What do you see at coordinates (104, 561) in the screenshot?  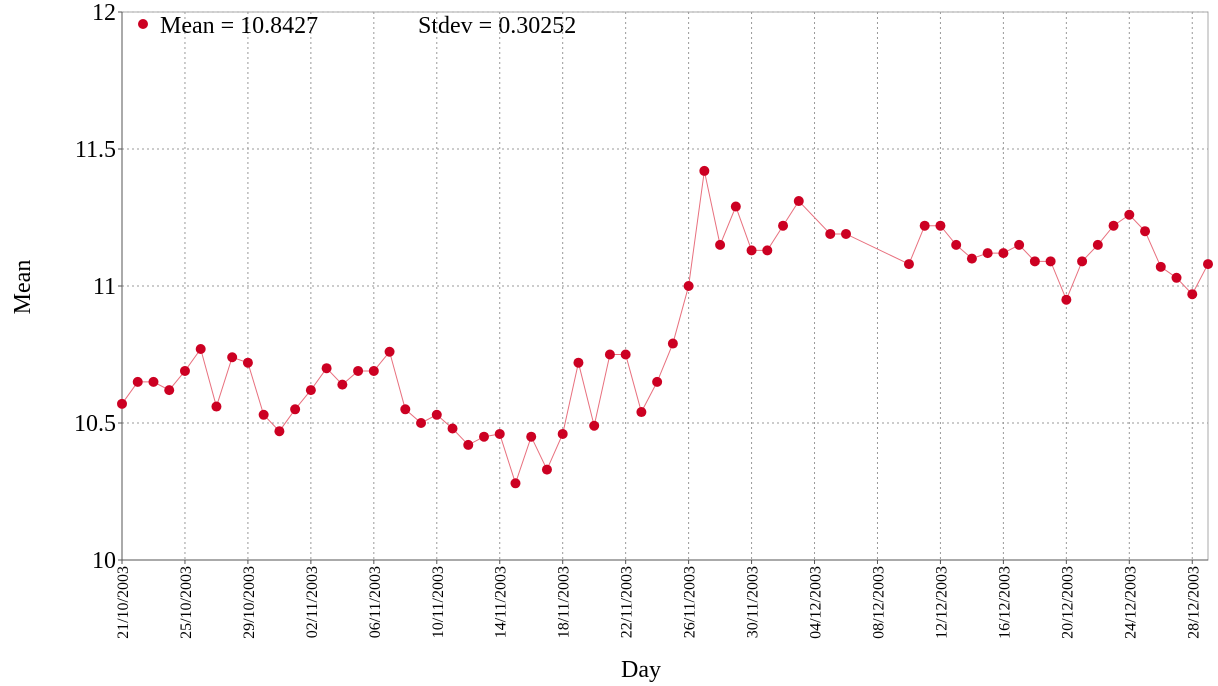 I see `y-tick-label: 10` at bounding box center [104, 561].